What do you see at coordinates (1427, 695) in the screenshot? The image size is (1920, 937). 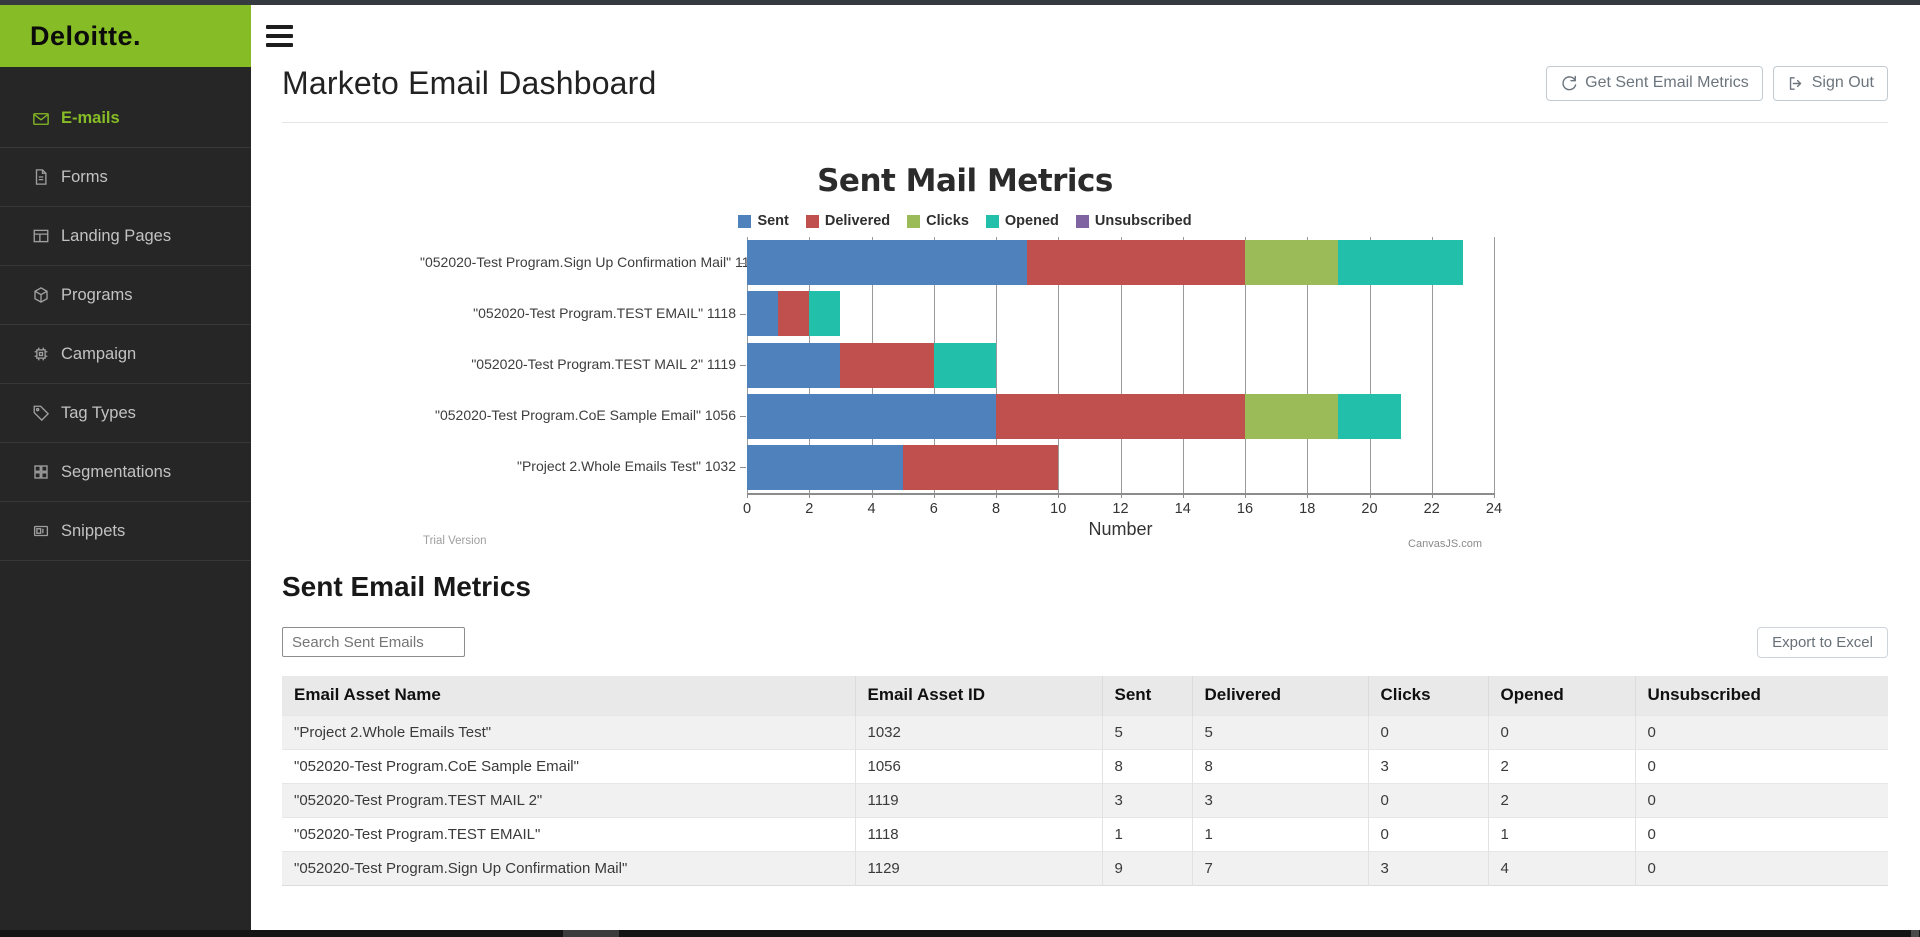 I see `column-header-clicks: Clicks` at bounding box center [1427, 695].